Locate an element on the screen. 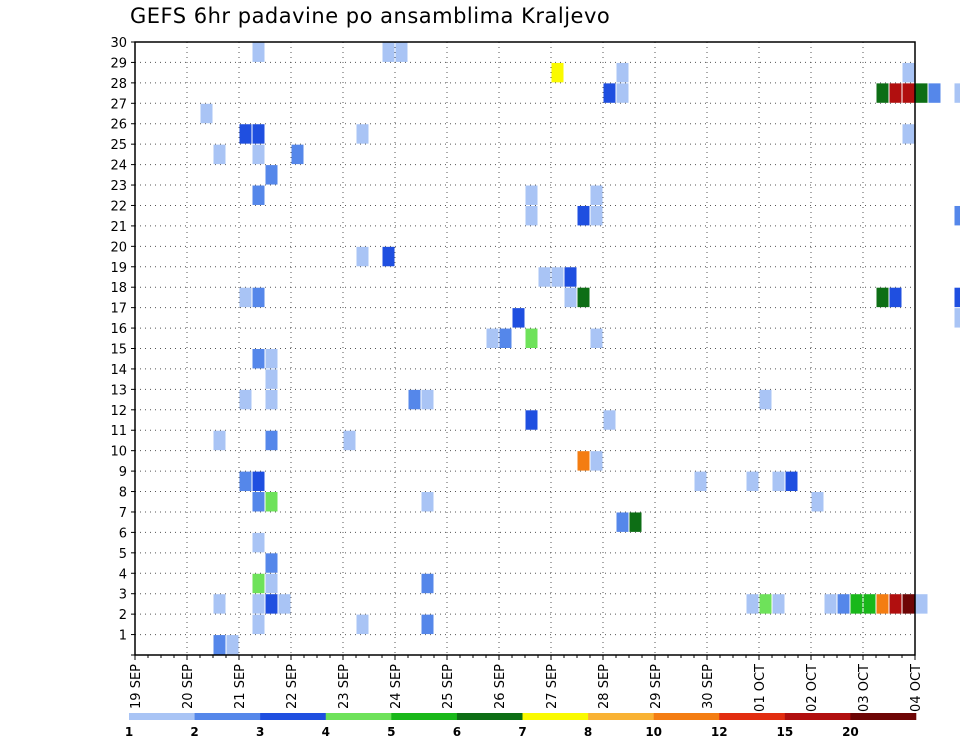  x-tick-label: 28 SEP is located at coordinates (604, 686).